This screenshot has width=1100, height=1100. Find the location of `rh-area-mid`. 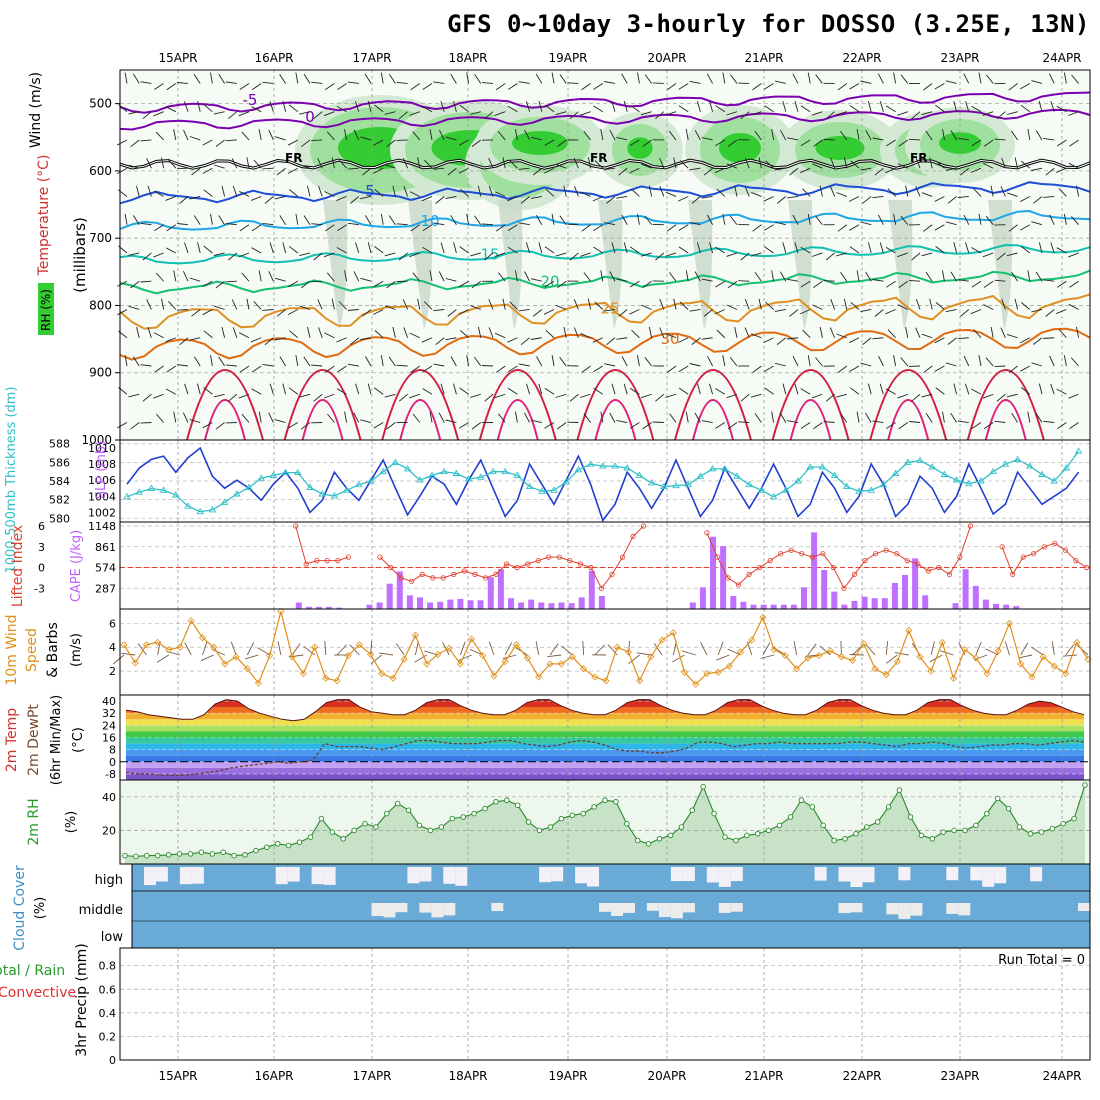

rh-area-mid is located at coordinates (605, 824).